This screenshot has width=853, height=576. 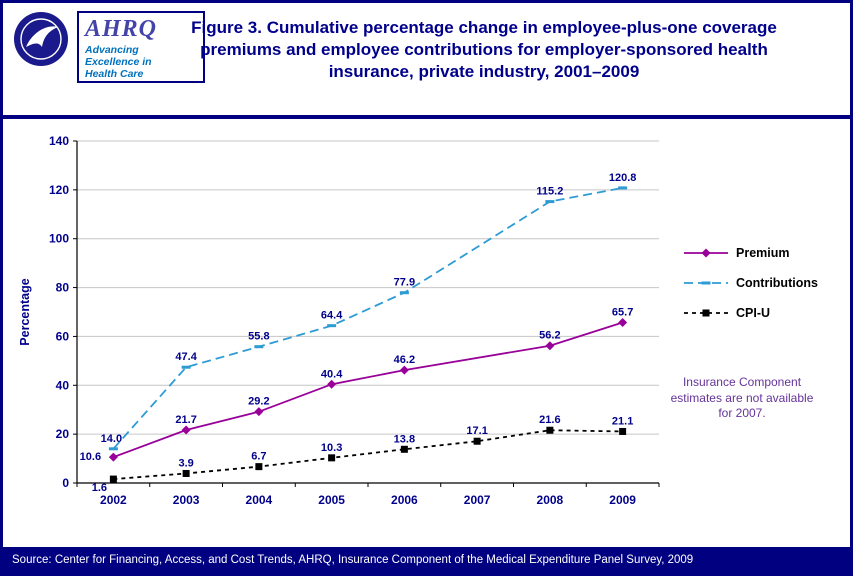 I want to click on svg-text: 65.7, so click(x=622, y=313).